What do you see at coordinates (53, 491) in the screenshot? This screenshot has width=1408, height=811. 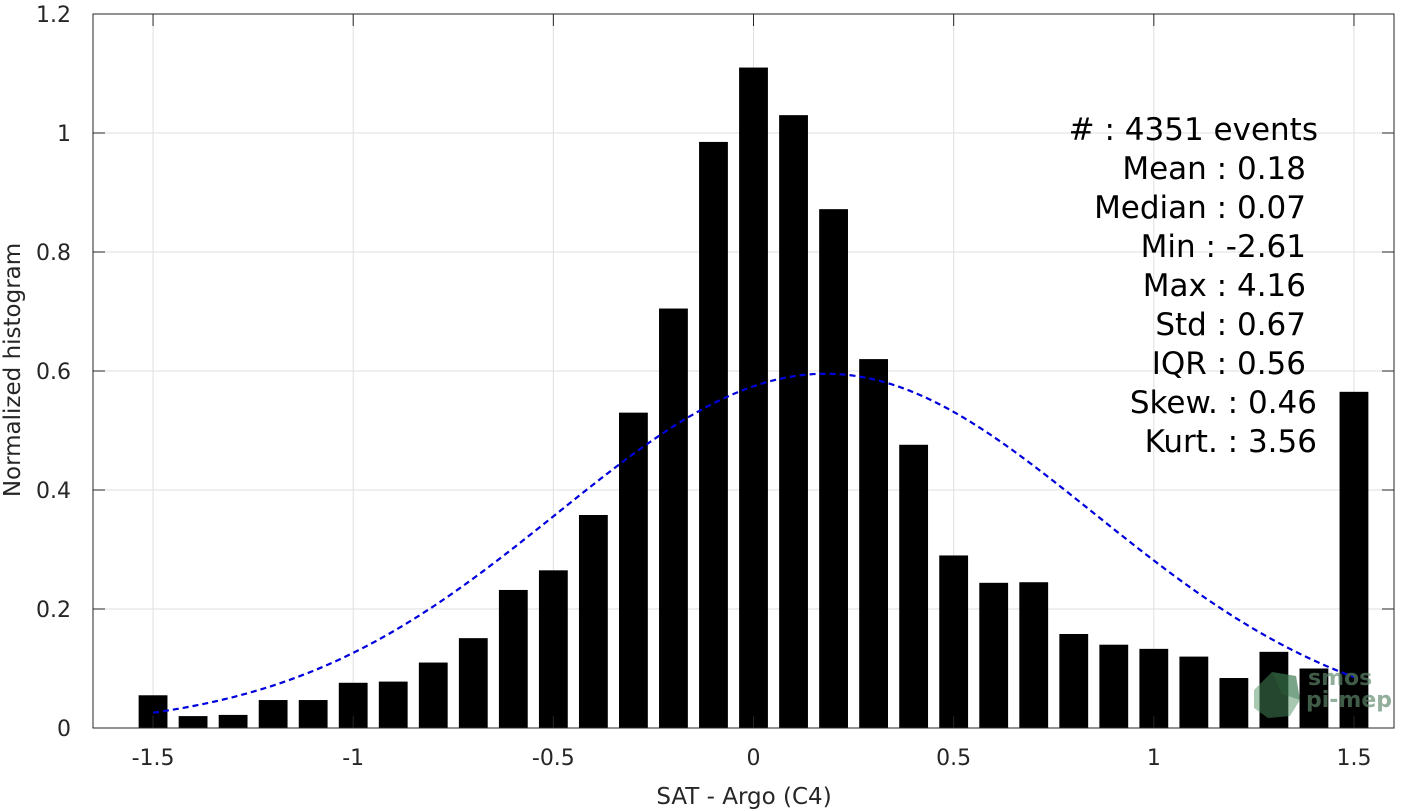 I see `y-tick-label-2: 0.4` at bounding box center [53, 491].